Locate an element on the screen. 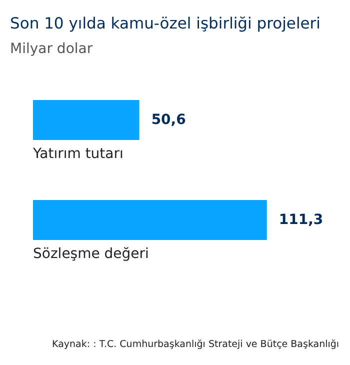 The height and width of the screenshot is (365, 350). chart-subtitle: Milyar dolar is located at coordinates (51, 49).